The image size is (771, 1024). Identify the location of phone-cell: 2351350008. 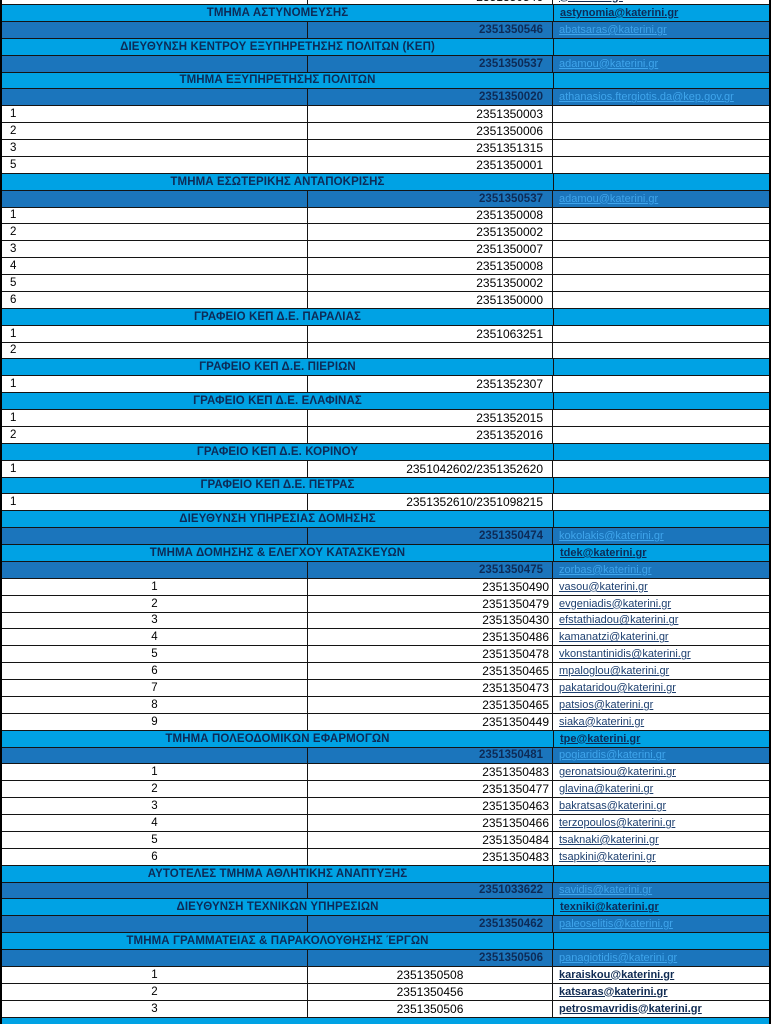
(430, 266).